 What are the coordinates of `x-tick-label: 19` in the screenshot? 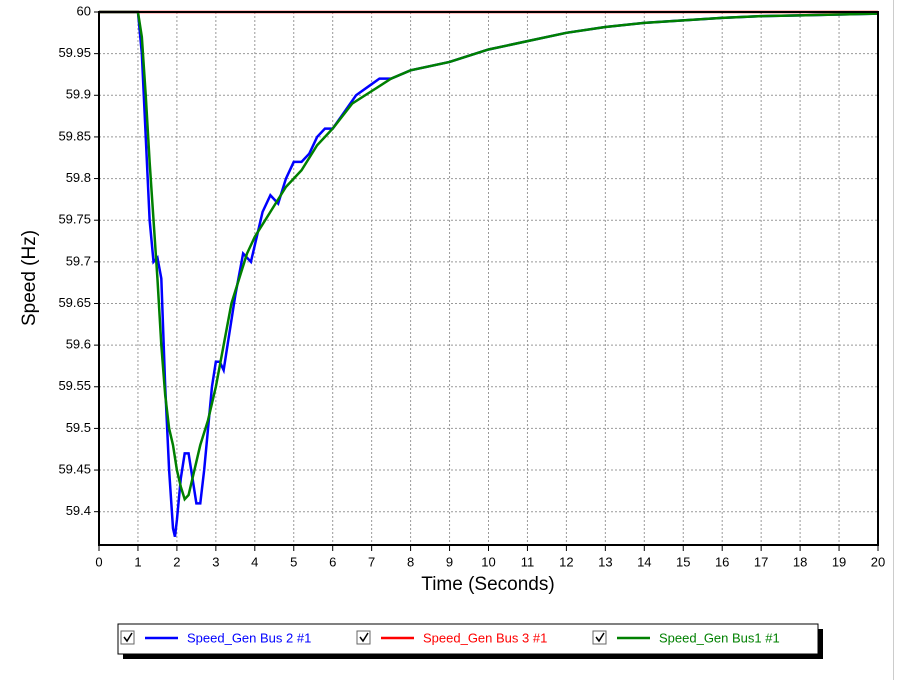 It's located at (839, 561).